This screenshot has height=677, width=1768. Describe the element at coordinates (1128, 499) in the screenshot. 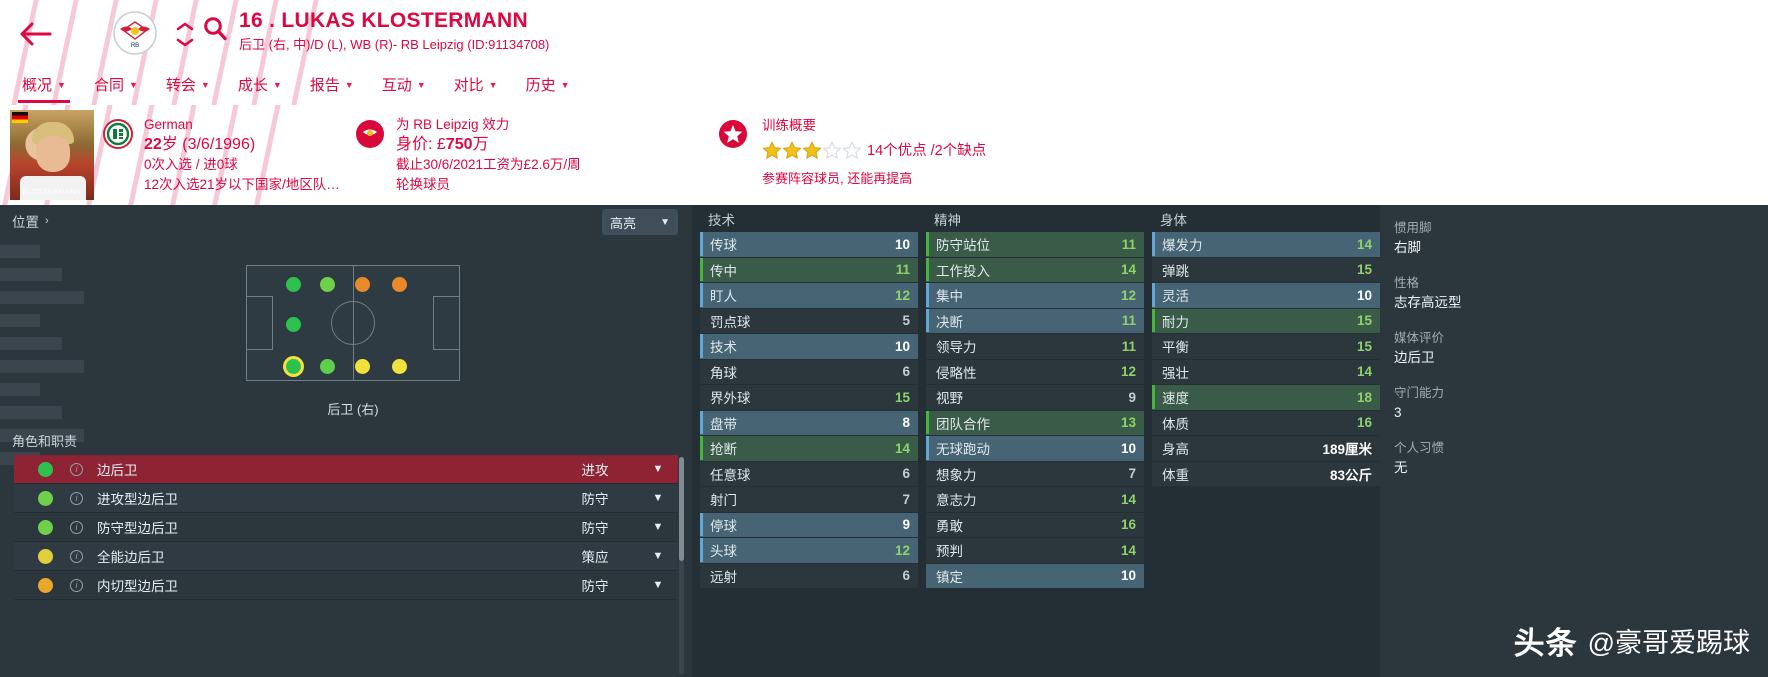

I see `mental-value: 14` at that location.